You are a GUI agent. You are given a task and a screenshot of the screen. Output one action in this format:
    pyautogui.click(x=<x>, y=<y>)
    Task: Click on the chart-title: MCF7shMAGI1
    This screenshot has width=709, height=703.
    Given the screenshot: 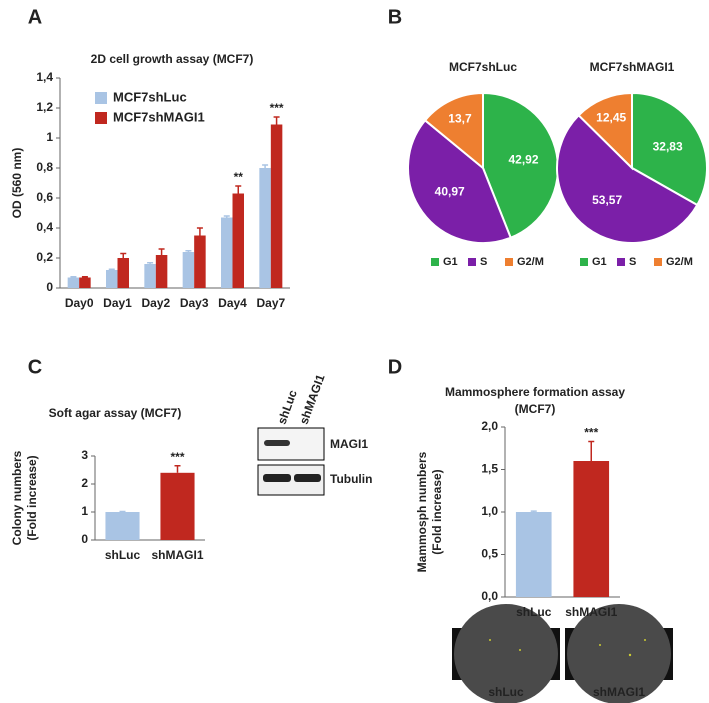 What is the action you would take?
    pyautogui.click(x=632, y=67)
    